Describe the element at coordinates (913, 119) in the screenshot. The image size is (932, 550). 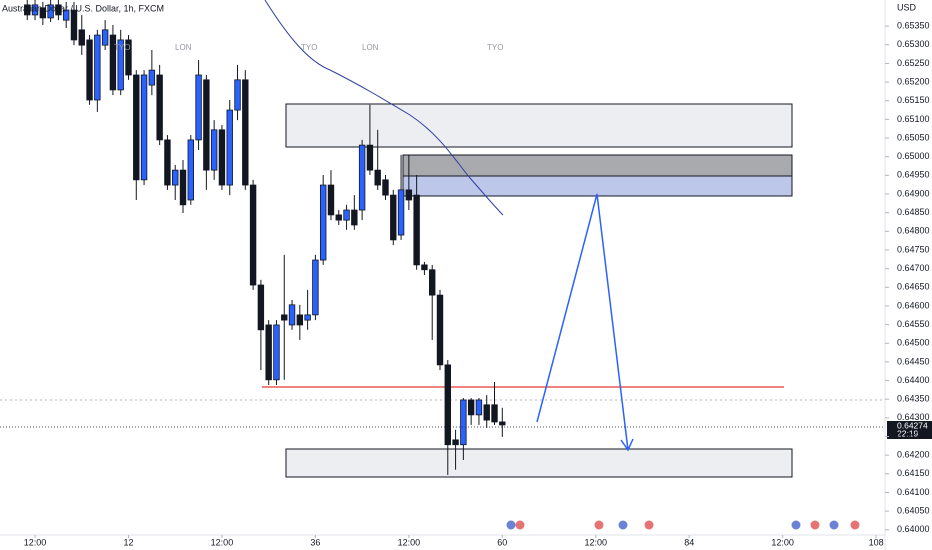
I see `y-tick-label: 0.65100` at that location.